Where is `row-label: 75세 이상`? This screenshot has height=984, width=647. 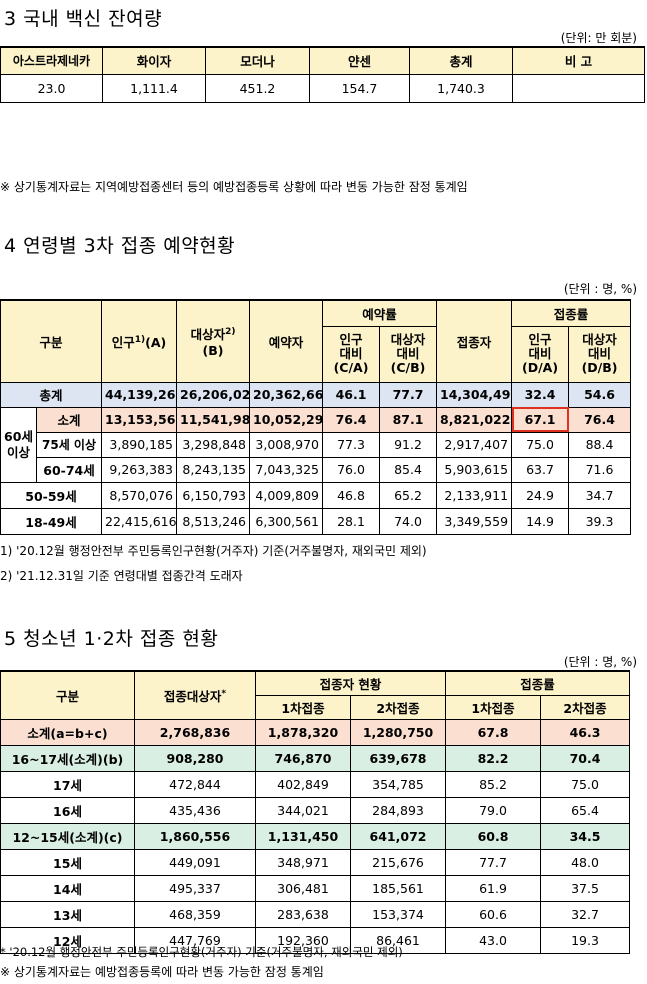
row-label: 75세 이상 is located at coordinates (69, 444).